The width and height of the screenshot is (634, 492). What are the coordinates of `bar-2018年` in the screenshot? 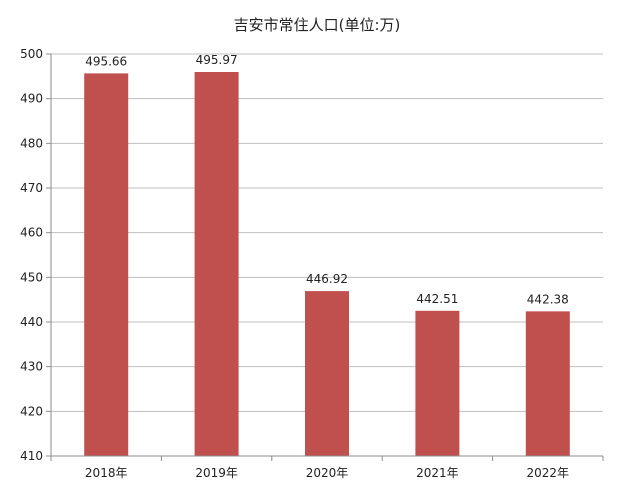 It's located at (106, 265).